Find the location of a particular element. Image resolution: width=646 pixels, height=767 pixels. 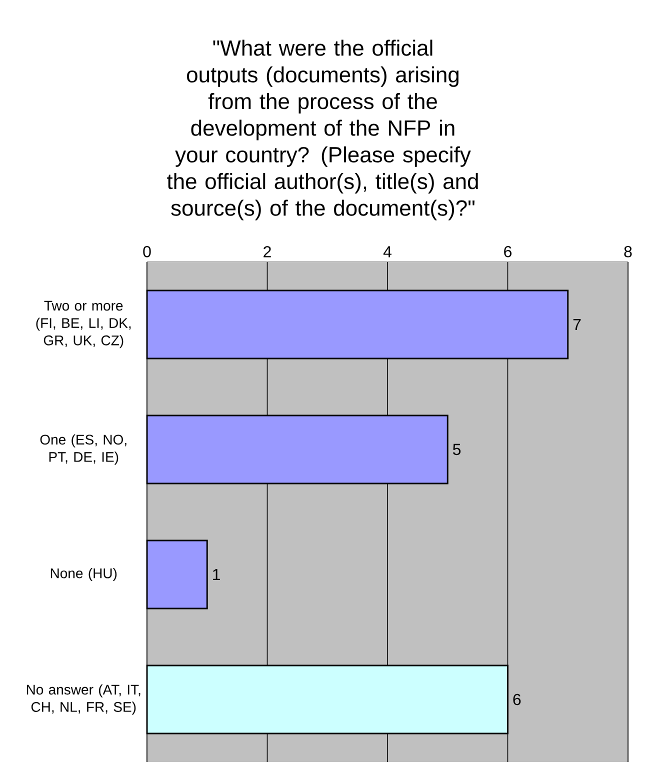

y-tick-label: One (ES, NO, PT, DE, IE) is located at coordinates (83, 449).